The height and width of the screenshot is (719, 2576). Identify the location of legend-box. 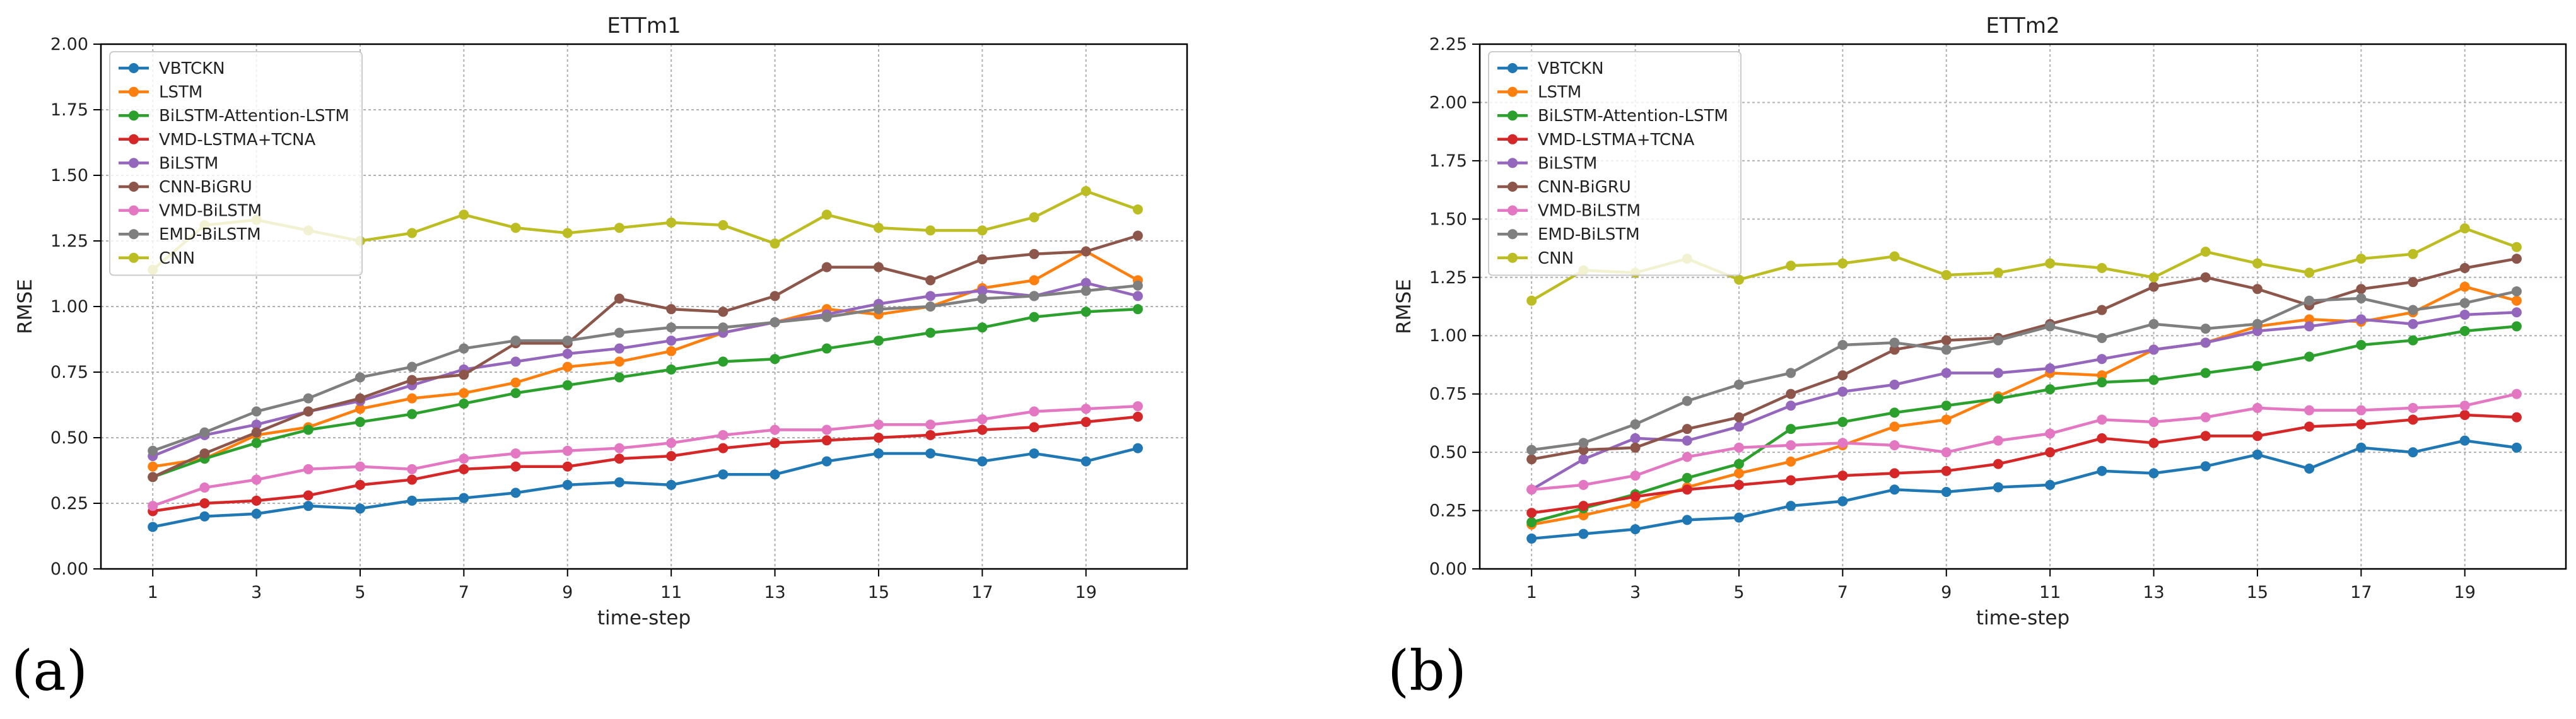
(1615, 163).